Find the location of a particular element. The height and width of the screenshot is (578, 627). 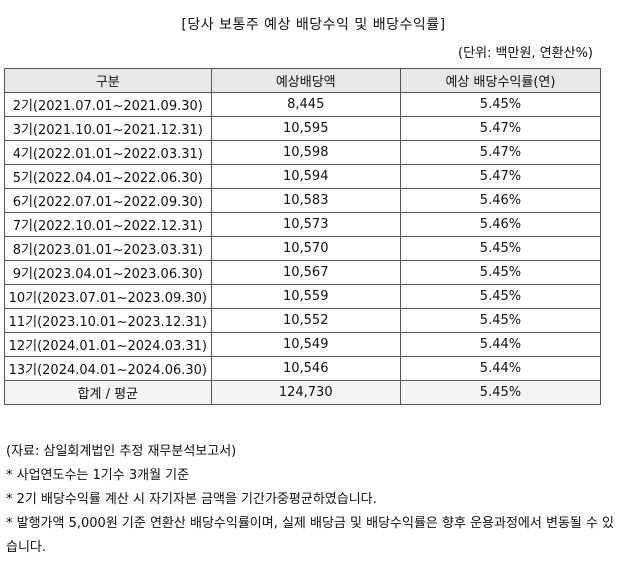

cell-period: 10기(2023.07.01~2023.09.30) is located at coordinates (108, 296).